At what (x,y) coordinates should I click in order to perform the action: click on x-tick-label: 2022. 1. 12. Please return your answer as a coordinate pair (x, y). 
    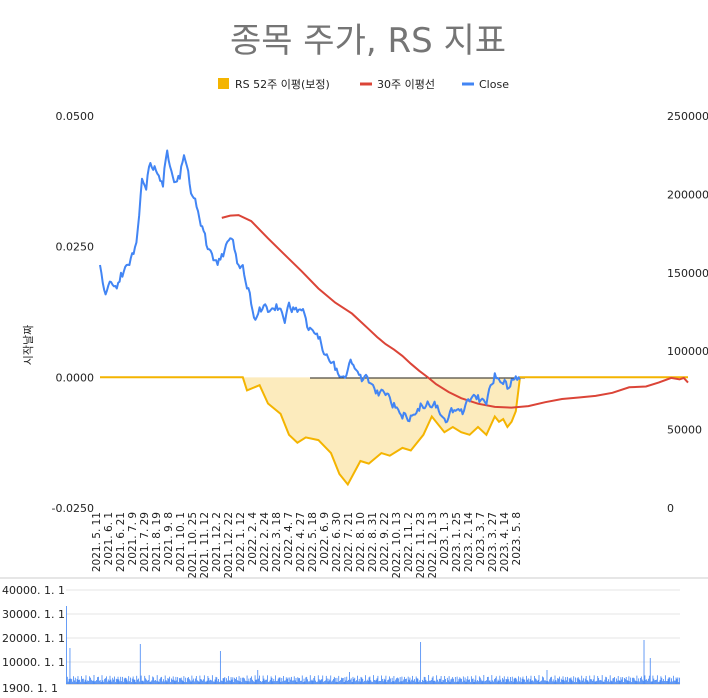
    Looking at the image, I should click on (241, 542).